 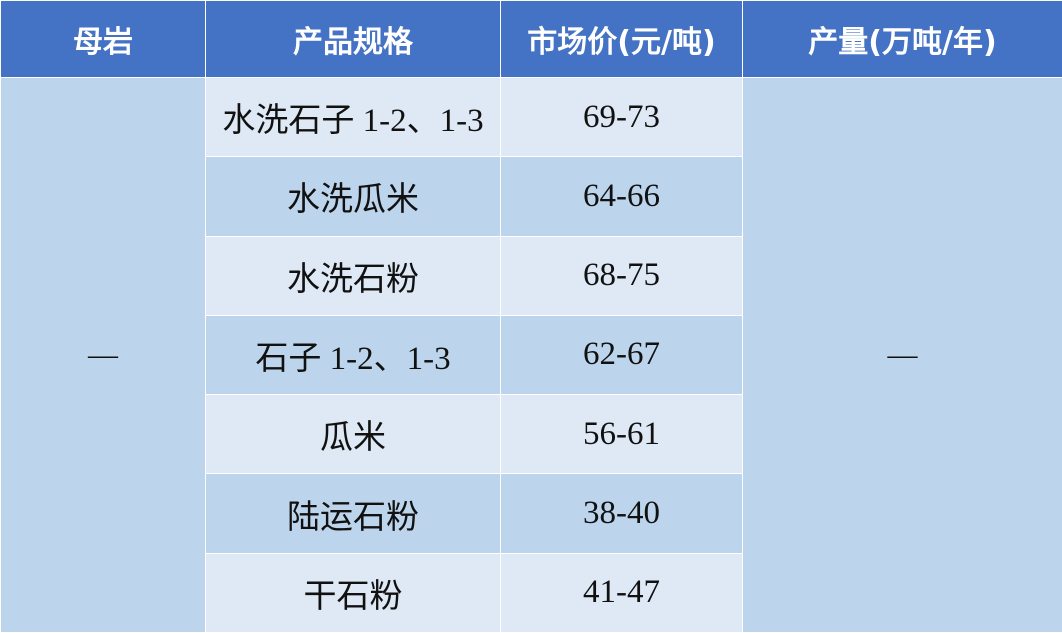 I want to click on table-row: 水洗石粉 68-75, so click(x=531, y=275).